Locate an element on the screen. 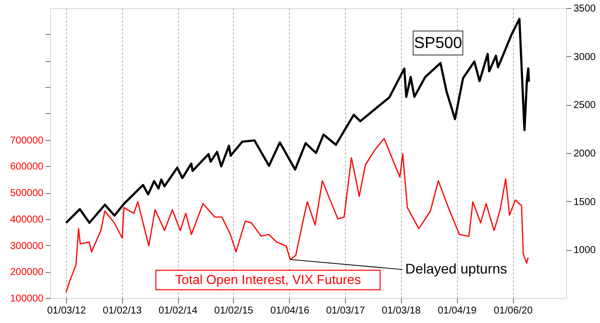 The height and width of the screenshot is (323, 600). x-tick-label: 01/03/12 is located at coordinates (66, 311).